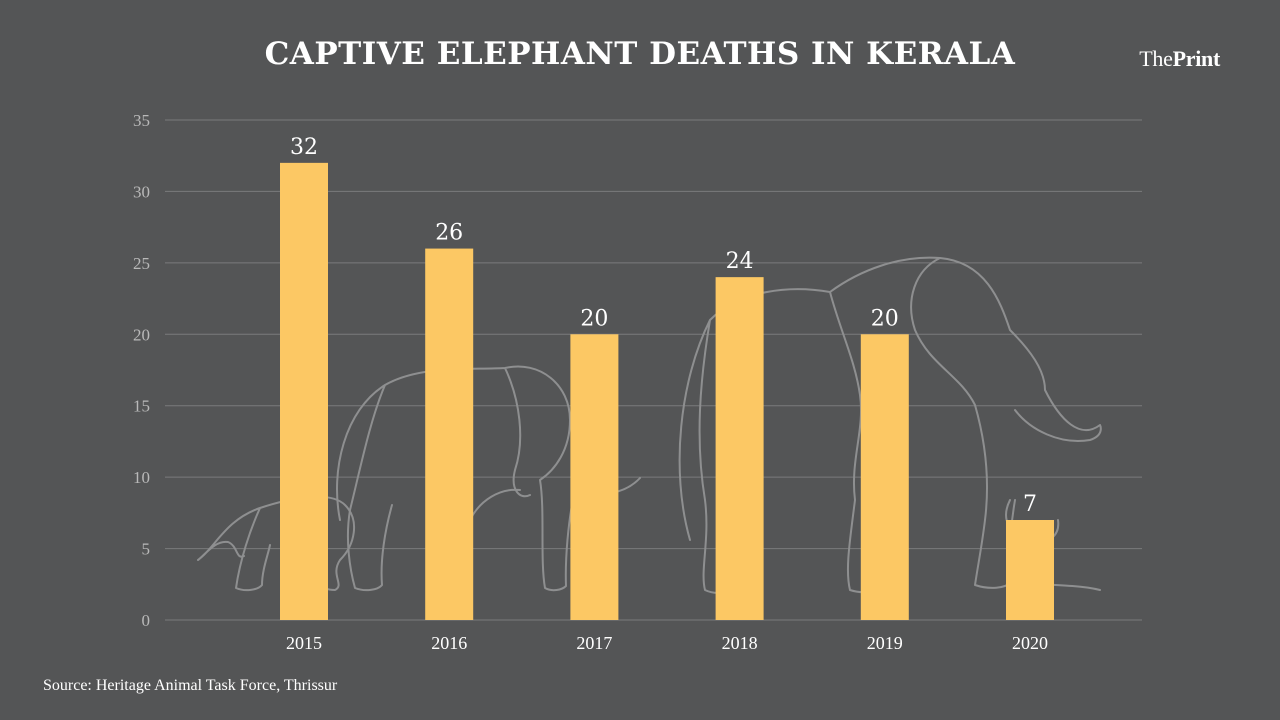 The width and height of the screenshot is (1280, 720). I want to click on y-tick-label: 10, so click(141, 477).